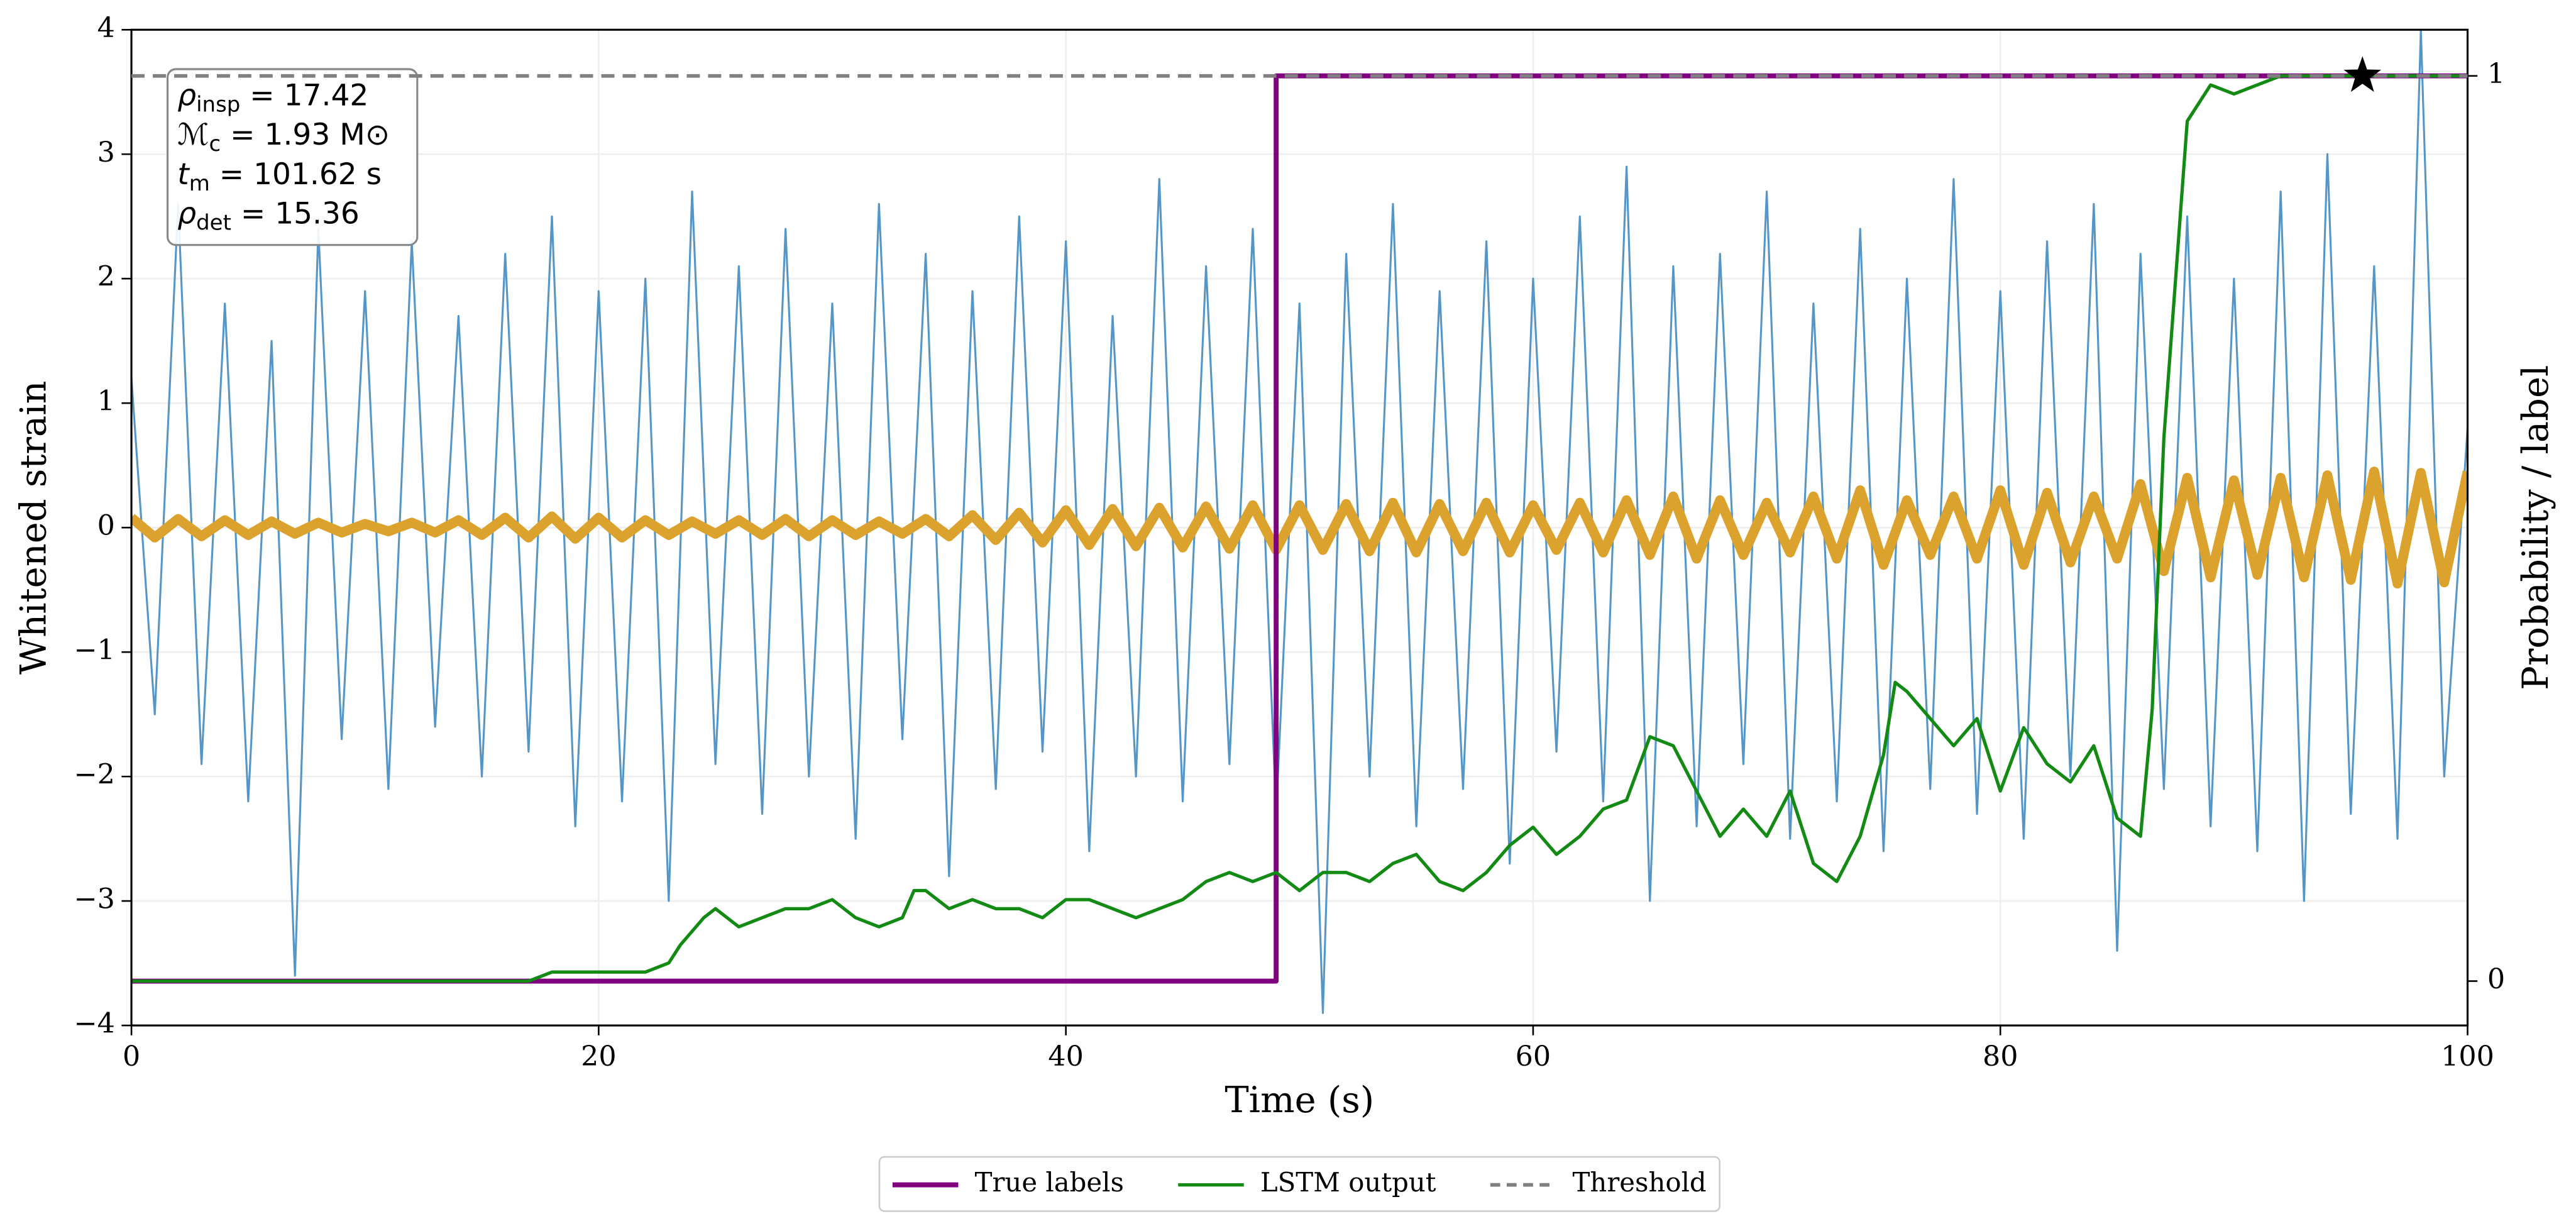 The image size is (2576, 1231). What do you see at coordinates (106, 277) in the screenshot?
I see `y-tick-label: 2` at bounding box center [106, 277].